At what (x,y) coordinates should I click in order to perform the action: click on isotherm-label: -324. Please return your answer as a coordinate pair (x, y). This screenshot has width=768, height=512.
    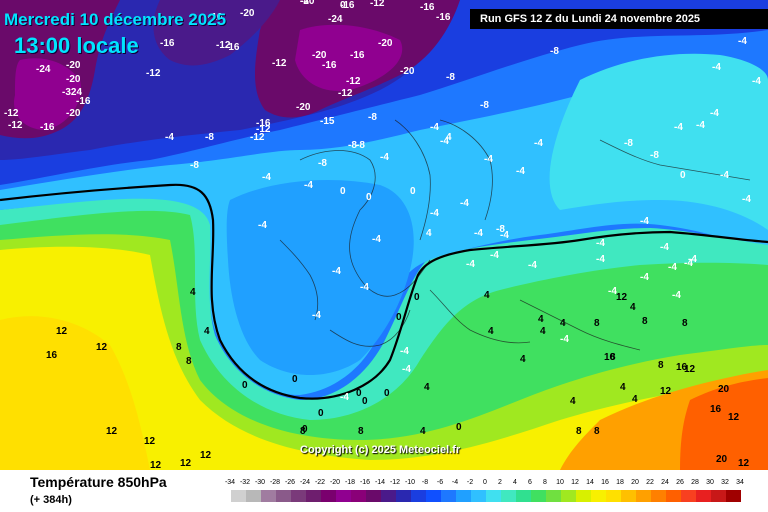
    Looking at the image, I should click on (72, 92).